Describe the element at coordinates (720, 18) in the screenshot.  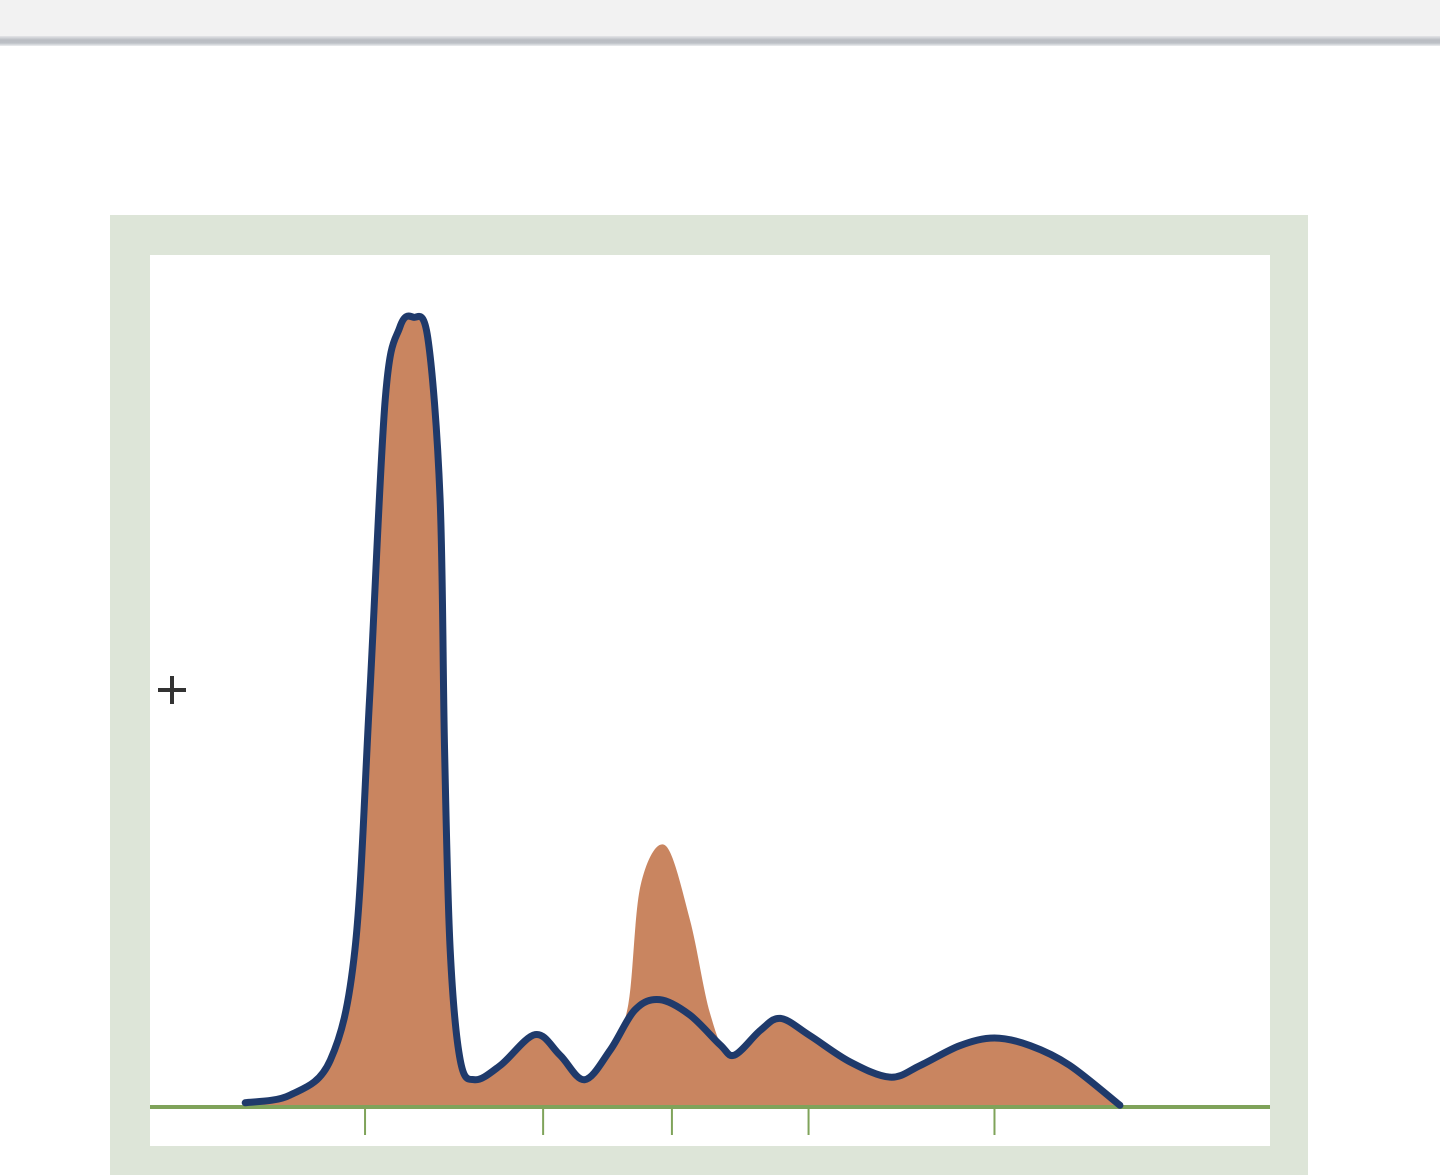
I see `browser-toolbar` at that location.